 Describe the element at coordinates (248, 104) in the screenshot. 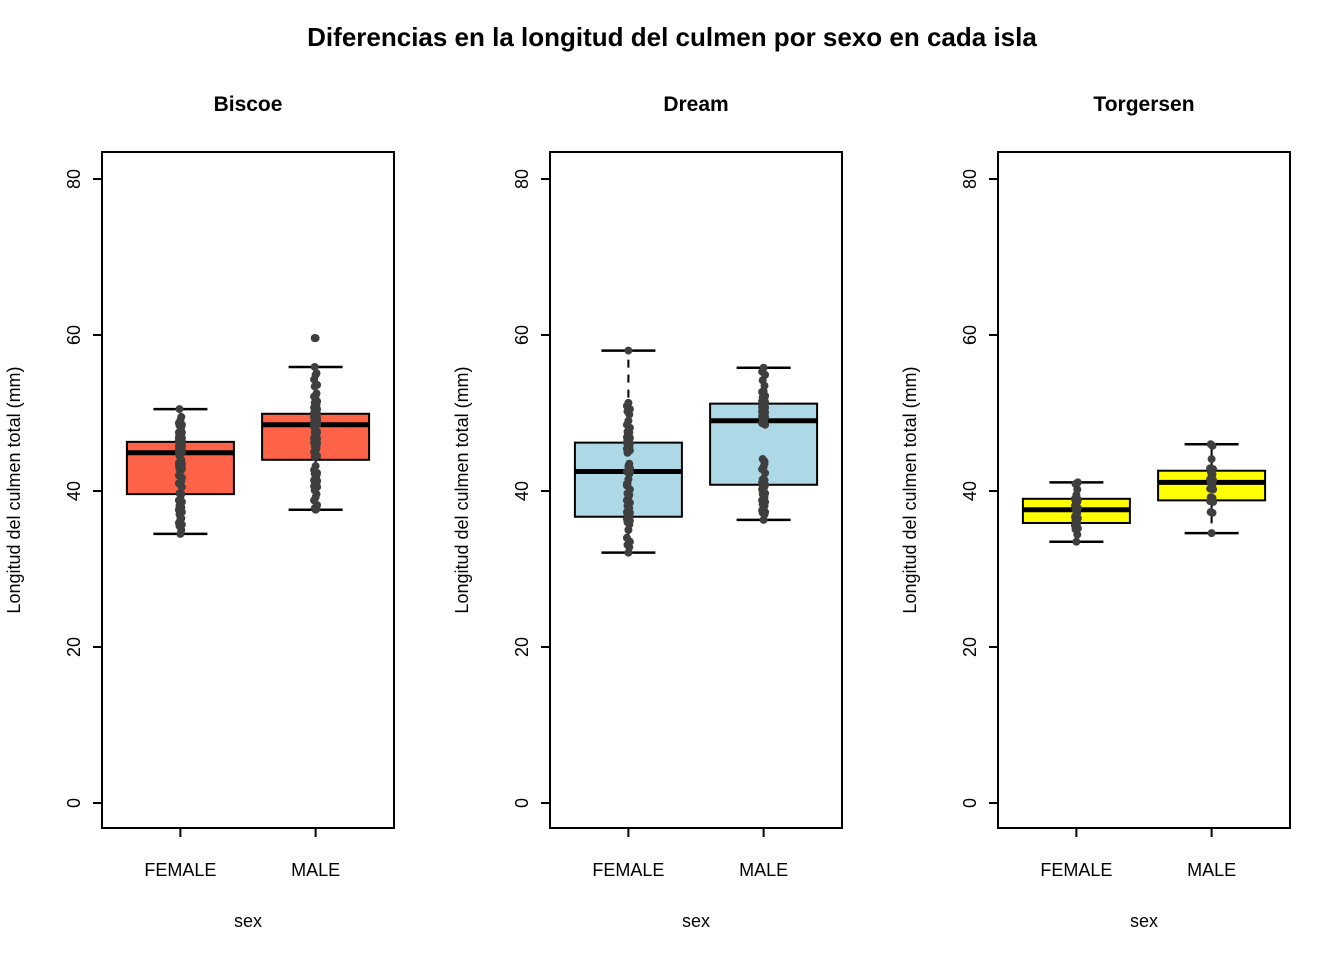

I see `panel-title: Biscoe` at that location.